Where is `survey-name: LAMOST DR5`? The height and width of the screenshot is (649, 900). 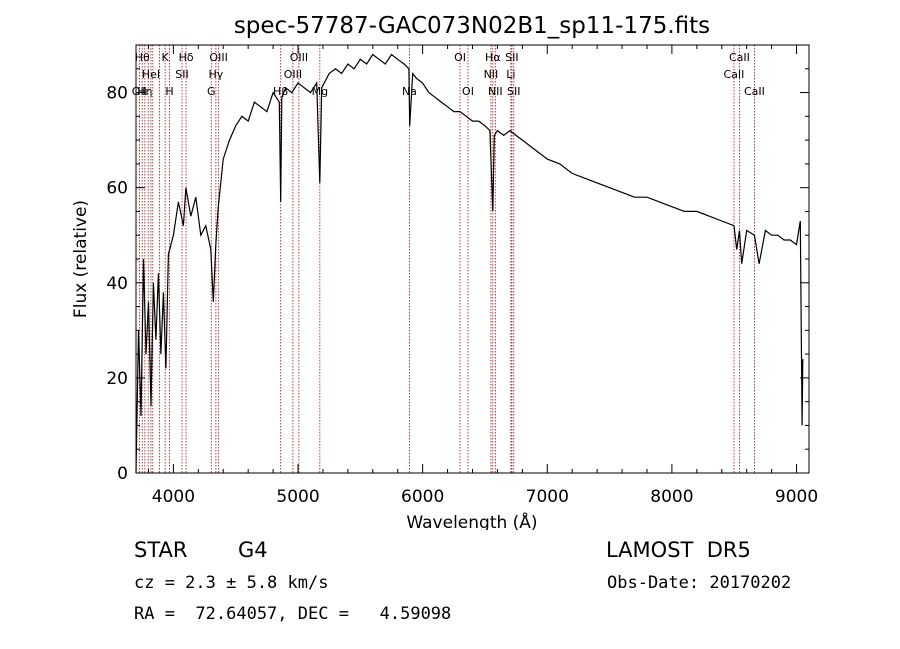
survey-name: LAMOST DR5 is located at coordinates (678, 550).